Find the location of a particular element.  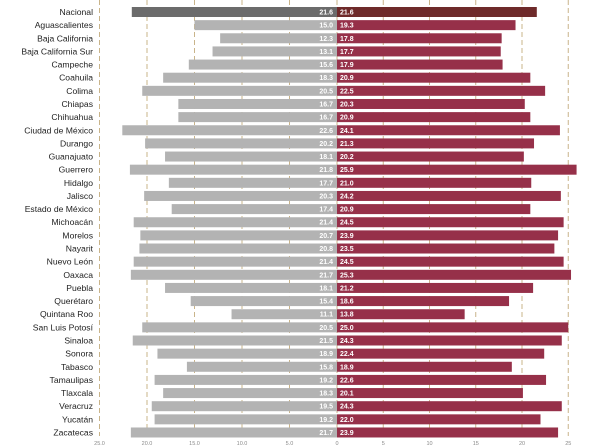

category-label: Baja California is located at coordinates (65, 38).